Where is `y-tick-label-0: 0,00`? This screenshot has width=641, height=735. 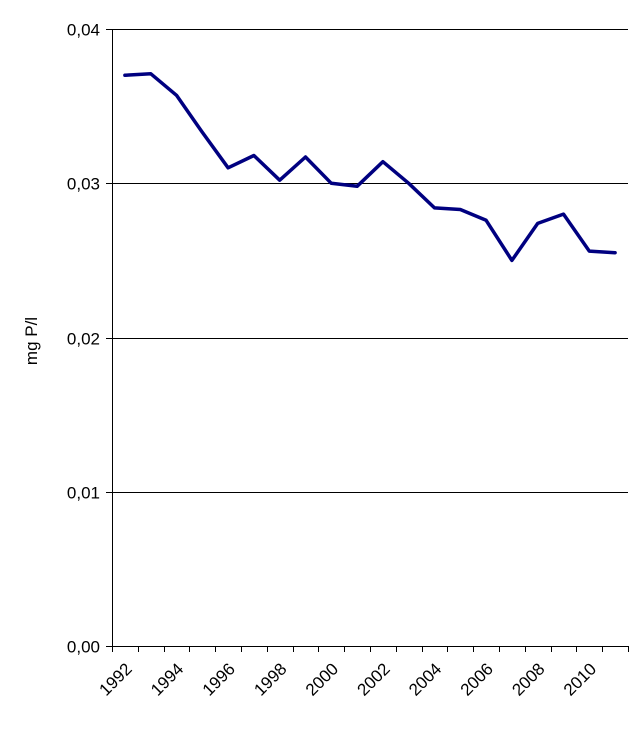 y-tick-label-0: 0,00 is located at coordinates (83, 647).